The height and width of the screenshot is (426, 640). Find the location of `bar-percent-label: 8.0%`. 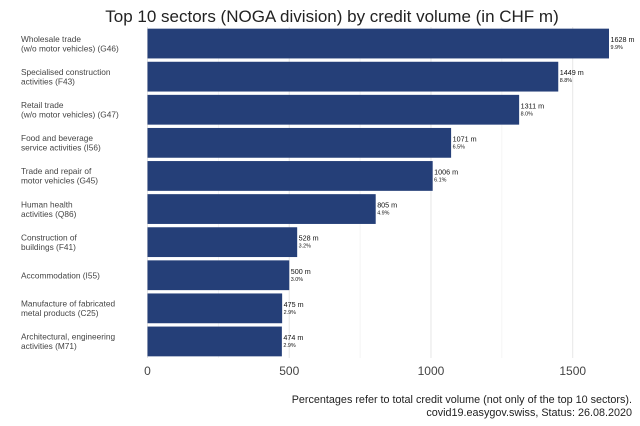

bar-percent-label: 8.0% is located at coordinates (527, 114).